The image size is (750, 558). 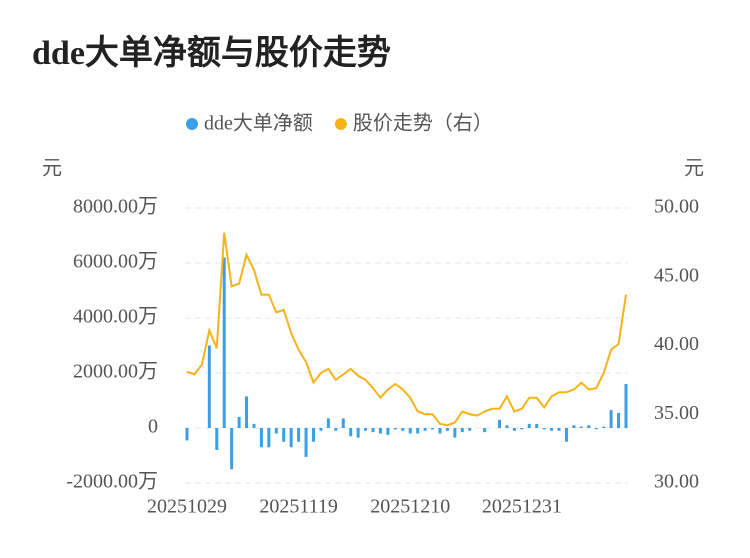 I want to click on y-tick-label: 2000.00万, so click(x=115, y=372).